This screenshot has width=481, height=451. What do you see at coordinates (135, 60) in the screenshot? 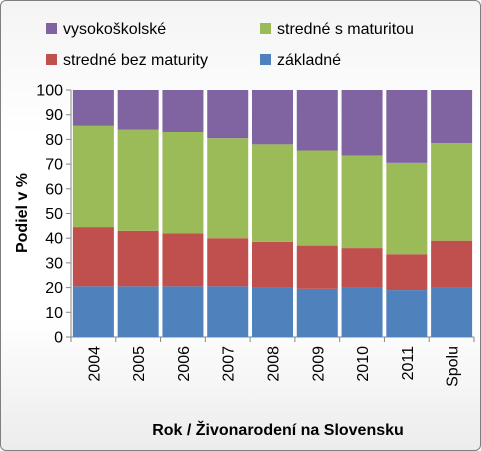
I see `legend-label: stredné bez maturity` at bounding box center [135, 60].